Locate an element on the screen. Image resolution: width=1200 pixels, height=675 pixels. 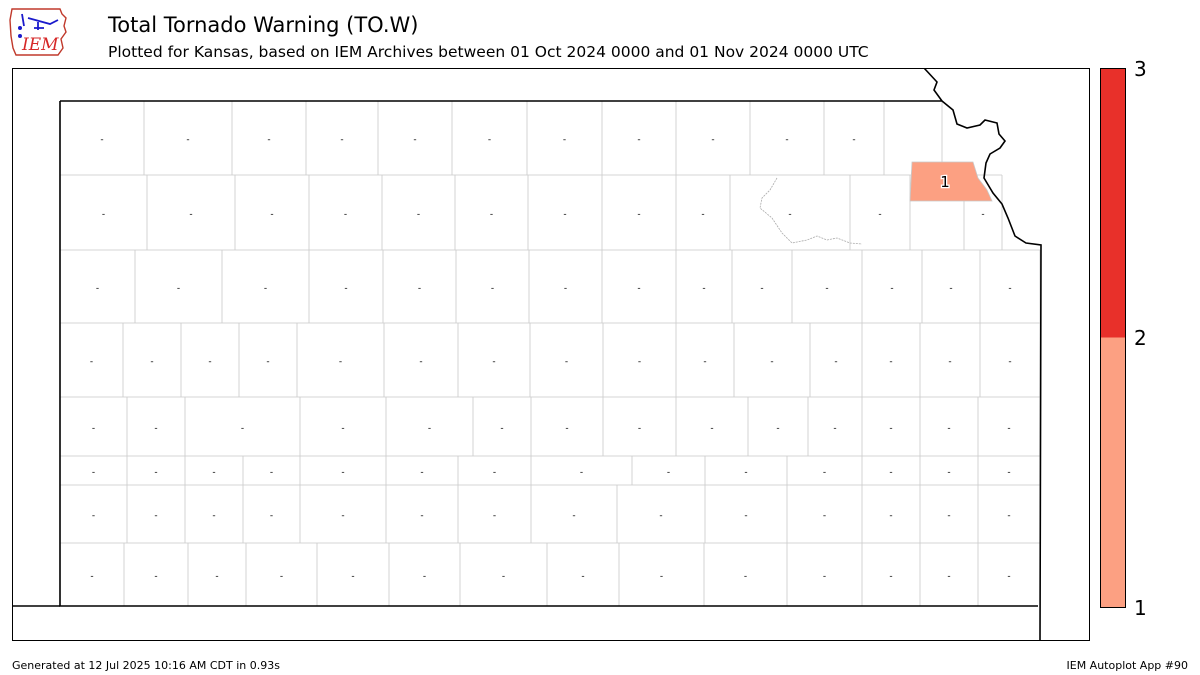
county-nemaha-highlight is located at coordinates (951, 181).